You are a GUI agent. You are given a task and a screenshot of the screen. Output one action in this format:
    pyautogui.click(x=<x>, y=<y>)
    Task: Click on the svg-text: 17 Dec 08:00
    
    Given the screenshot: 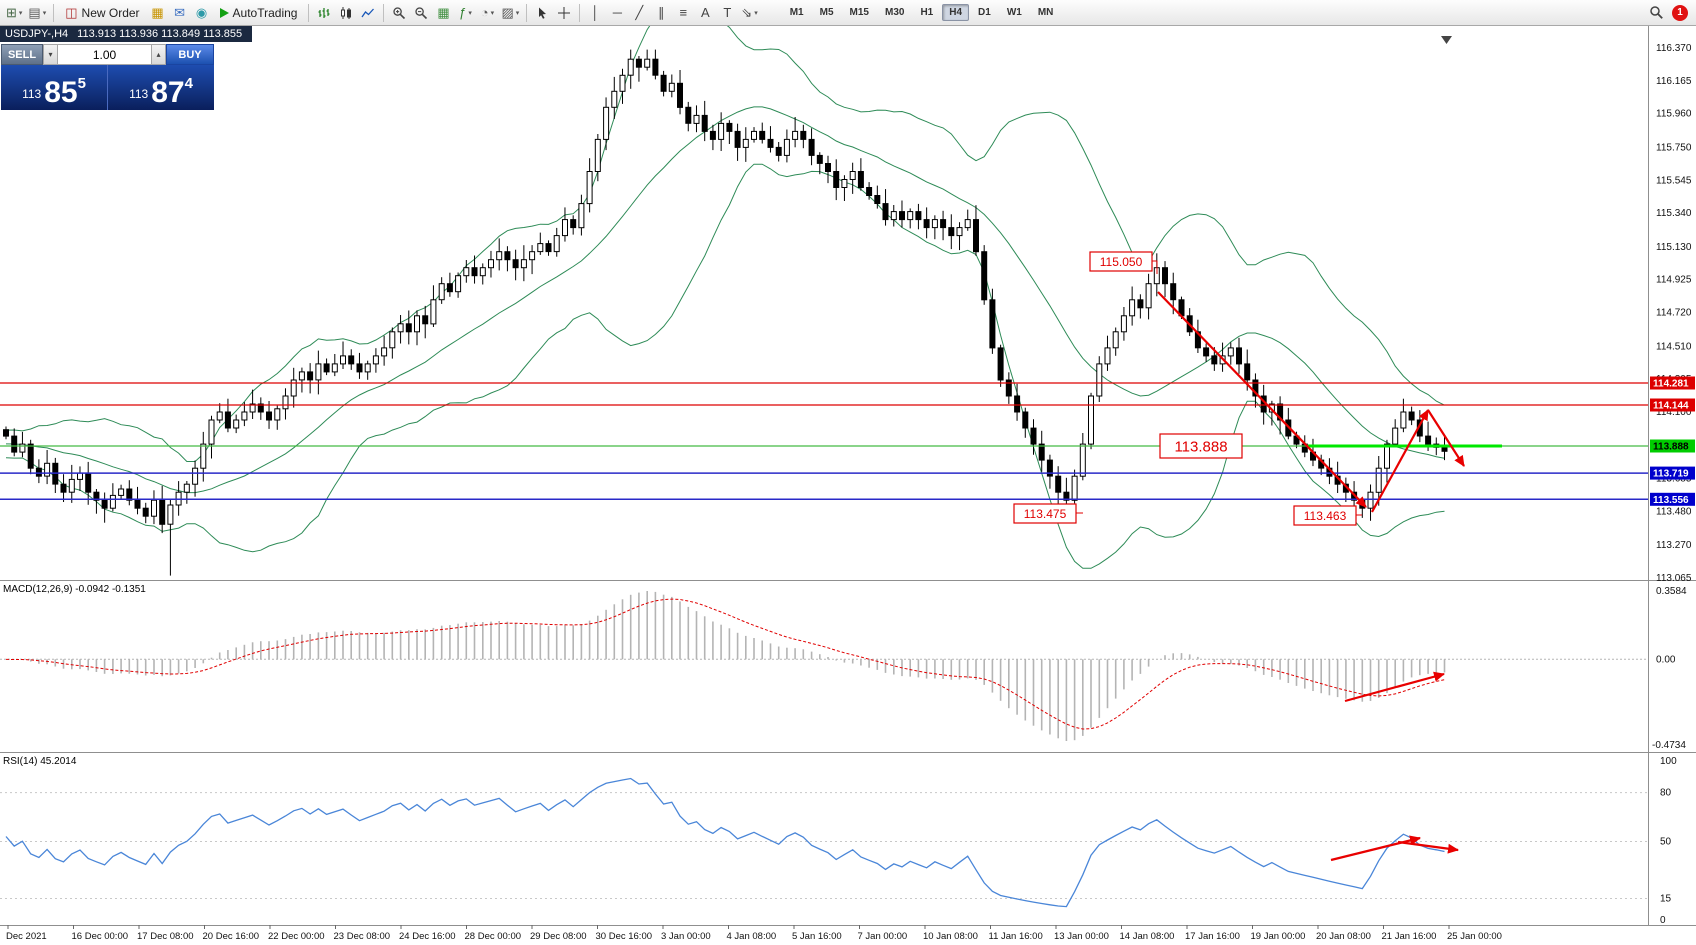 What is the action you would take?
    pyautogui.click(x=165, y=936)
    